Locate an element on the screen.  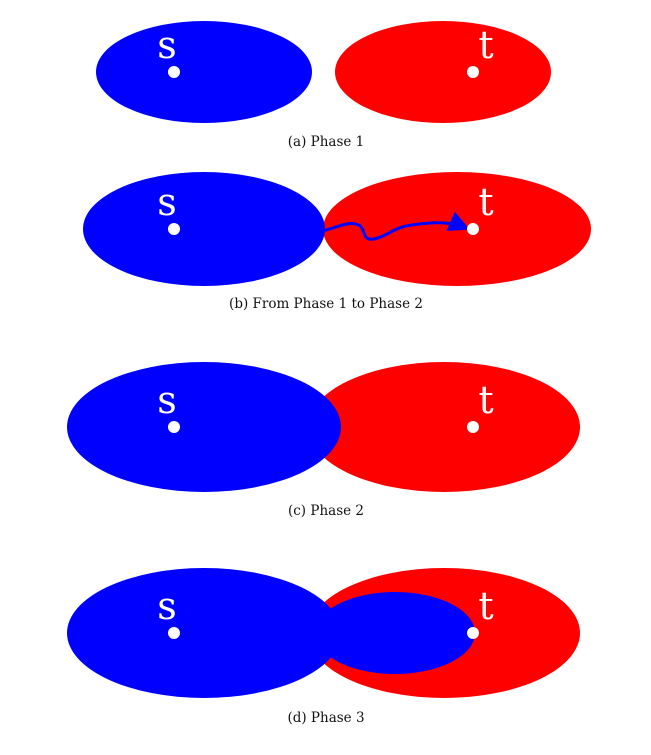
panel-a: s t (a) Phase 1 is located at coordinates (323, 85).